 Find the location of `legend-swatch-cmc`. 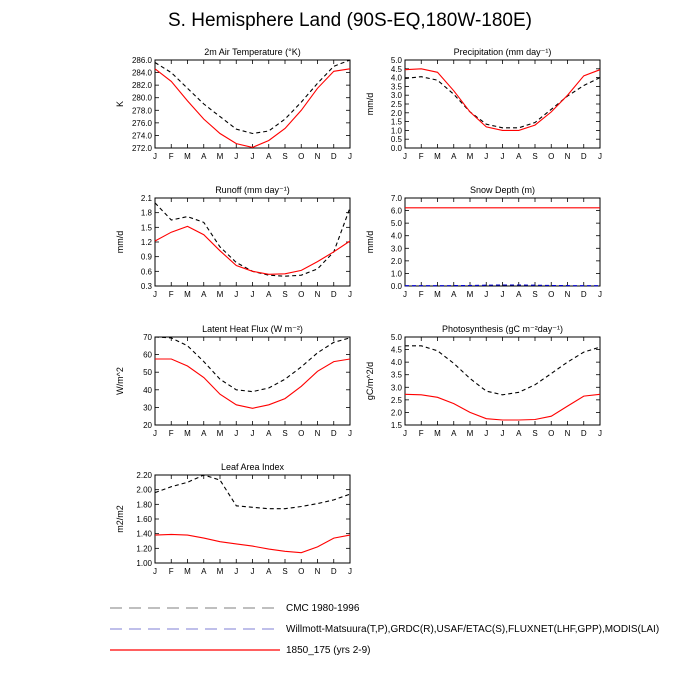

legend-swatch-cmc is located at coordinates (195, 608).